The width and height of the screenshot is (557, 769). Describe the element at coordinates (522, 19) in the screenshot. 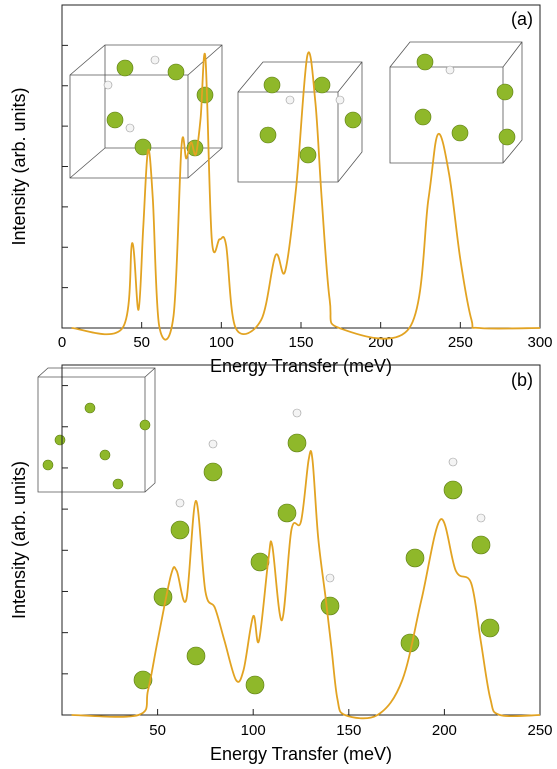

I see `panel-label: (a)` at that location.